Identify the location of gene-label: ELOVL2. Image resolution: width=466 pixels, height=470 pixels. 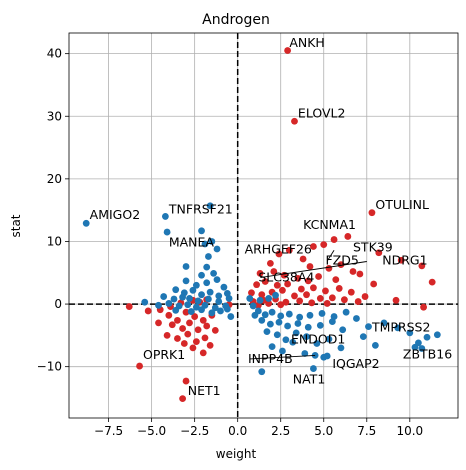
(322, 113).